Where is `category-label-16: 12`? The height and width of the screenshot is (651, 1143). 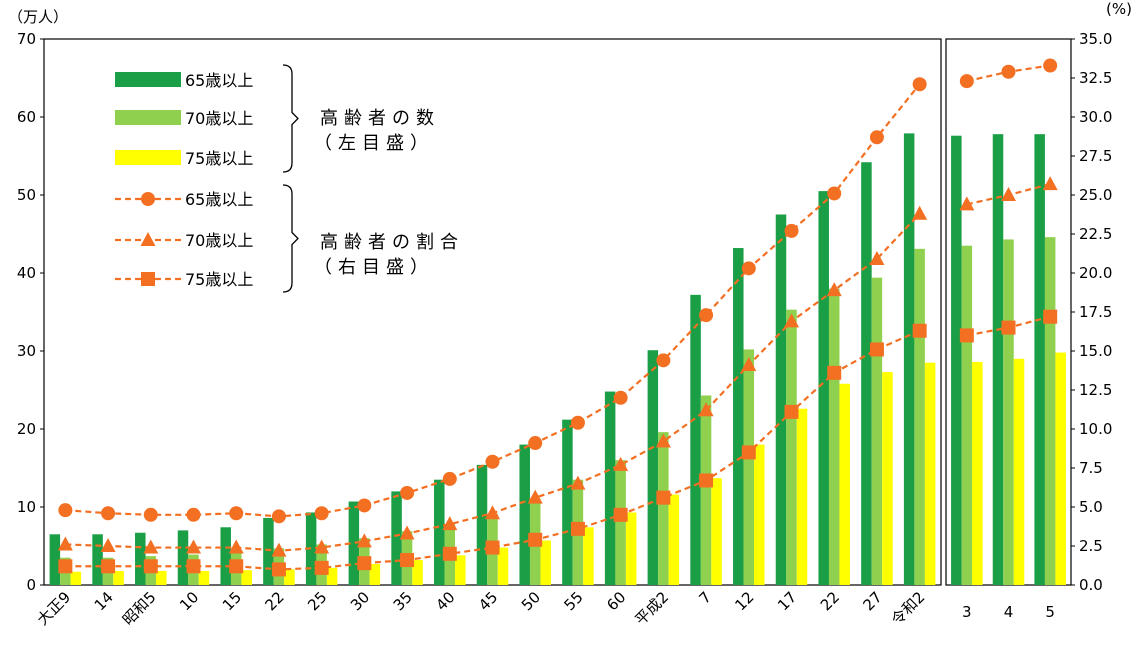 category-label-16: 12 is located at coordinates (744, 601).